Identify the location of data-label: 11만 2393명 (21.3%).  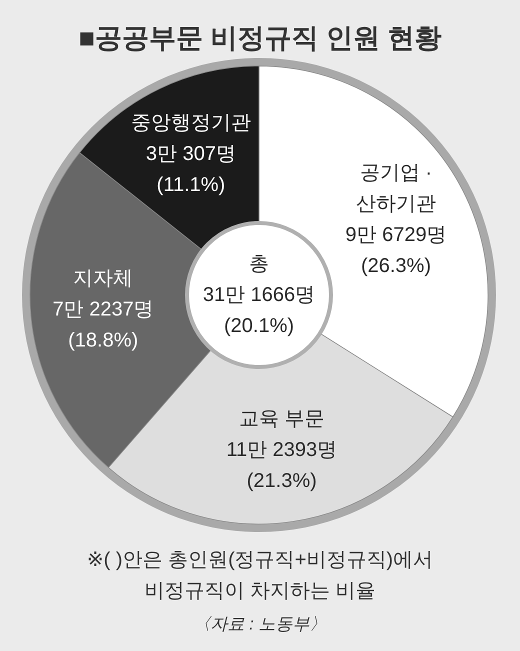
(282, 465).